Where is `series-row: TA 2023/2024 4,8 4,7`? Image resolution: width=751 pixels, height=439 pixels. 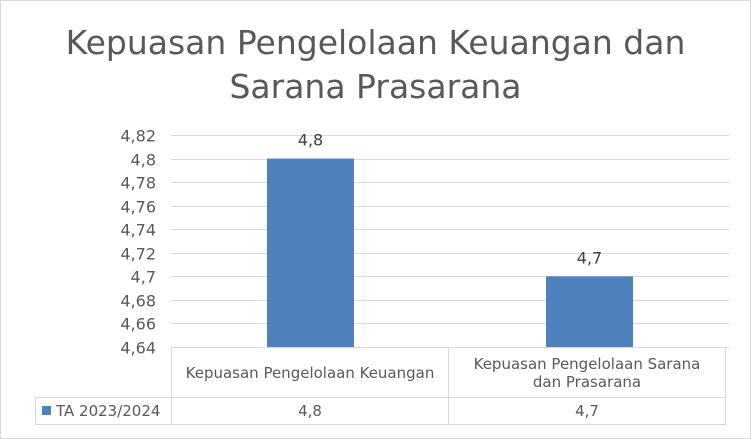
series-row: TA 2023/2024 4,8 4,7 is located at coordinates (380, 411).